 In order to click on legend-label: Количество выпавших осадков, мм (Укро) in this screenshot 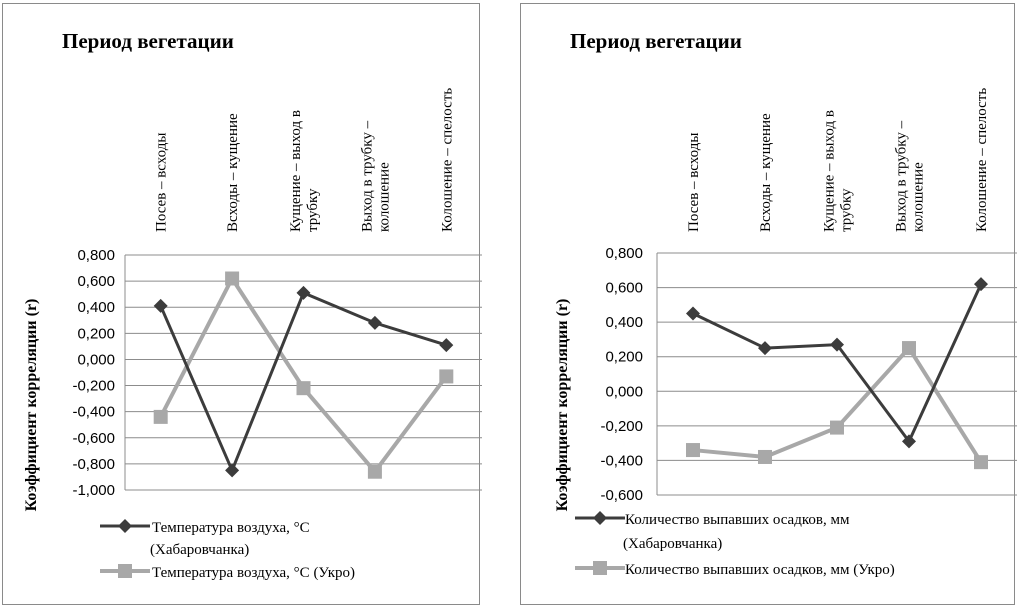, I will do `click(760, 570)`.